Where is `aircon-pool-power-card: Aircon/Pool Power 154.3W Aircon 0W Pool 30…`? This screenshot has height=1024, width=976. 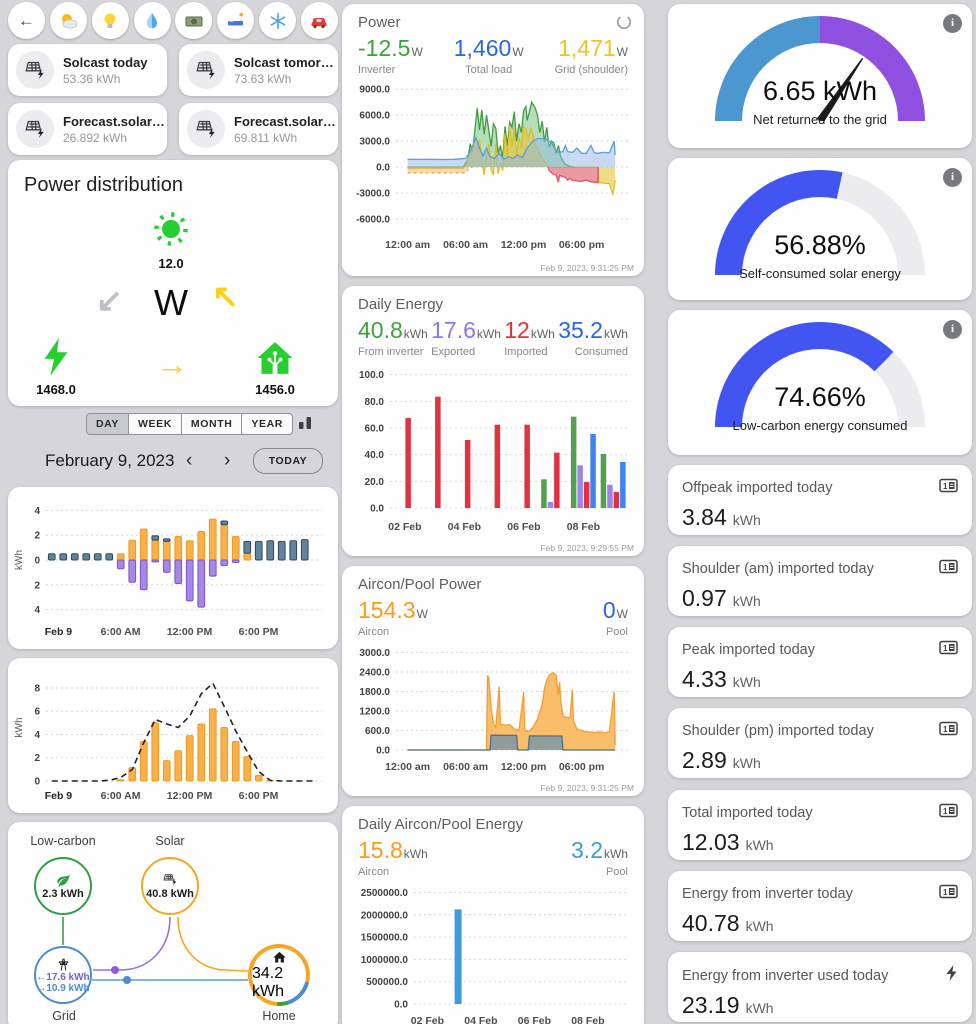
aircon-pool-power-card: Aircon/Pool Power 154.3W Aircon 0W Pool 30… is located at coordinates (493, 681).